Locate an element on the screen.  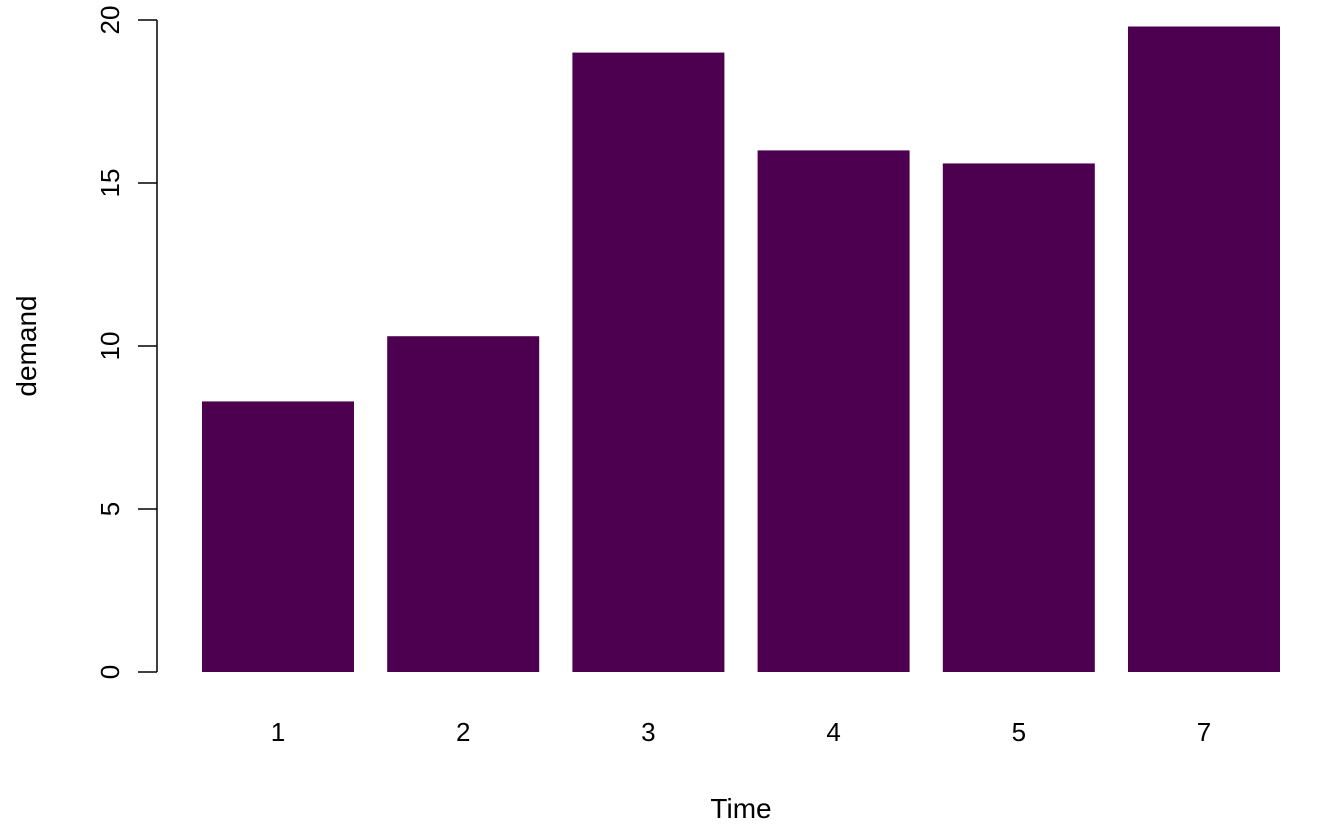
x-tick-label-4: 4 is located at coordinates (833, 732).